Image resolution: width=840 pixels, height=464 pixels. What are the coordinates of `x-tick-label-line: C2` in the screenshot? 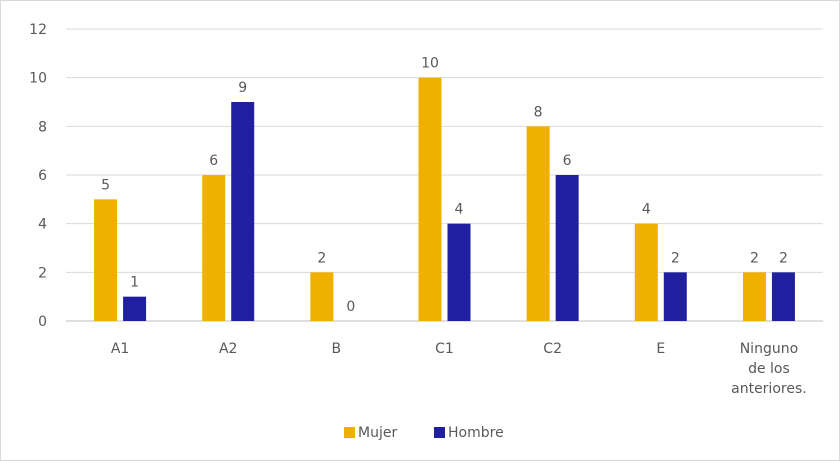 It's located at (552, 349).